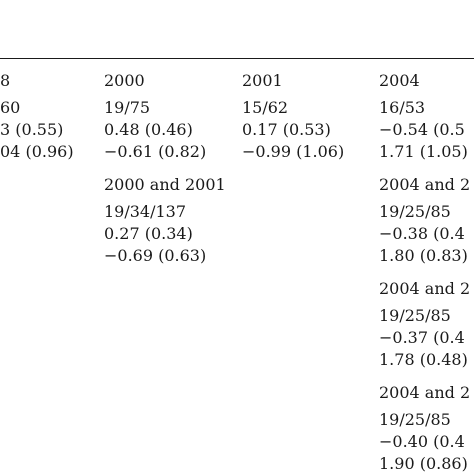 The height and width of the screenshot is (474, 474). What do you see at coordinates (165, 184) in the screenshot?
I see `block-title: 2000 and 2001` at bounding box center [165, 184].